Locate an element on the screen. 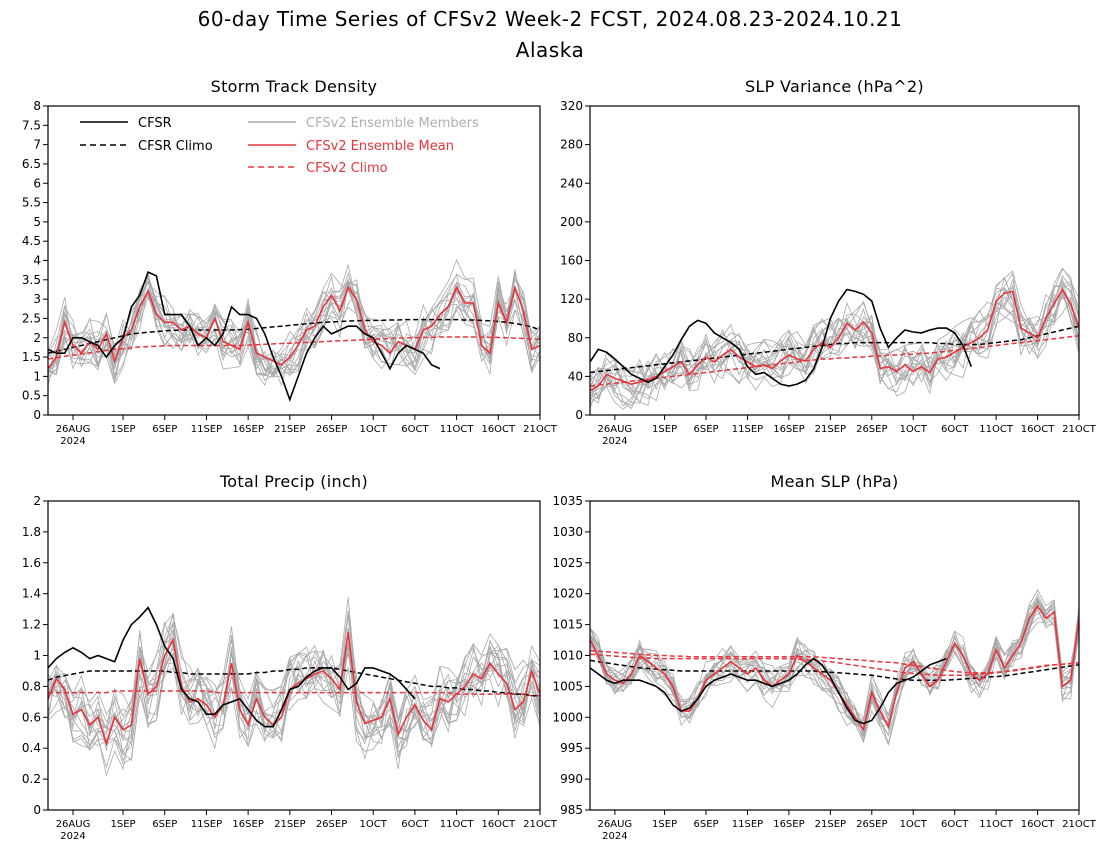 Image resolution: width=1100 pixels, height=850 pixels. y-tick-label: 1025 is located at coordinates (567, 563).